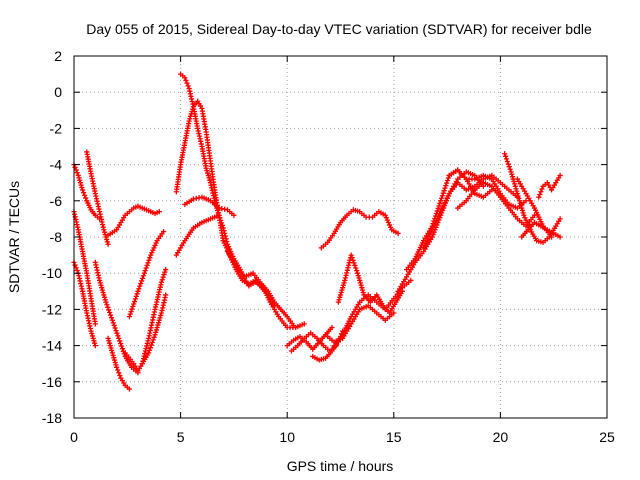 This screenshot has width=640, height=480. Describe the element at coordinates (359, 229) in the screenshot. I see `series-s24` at that location.